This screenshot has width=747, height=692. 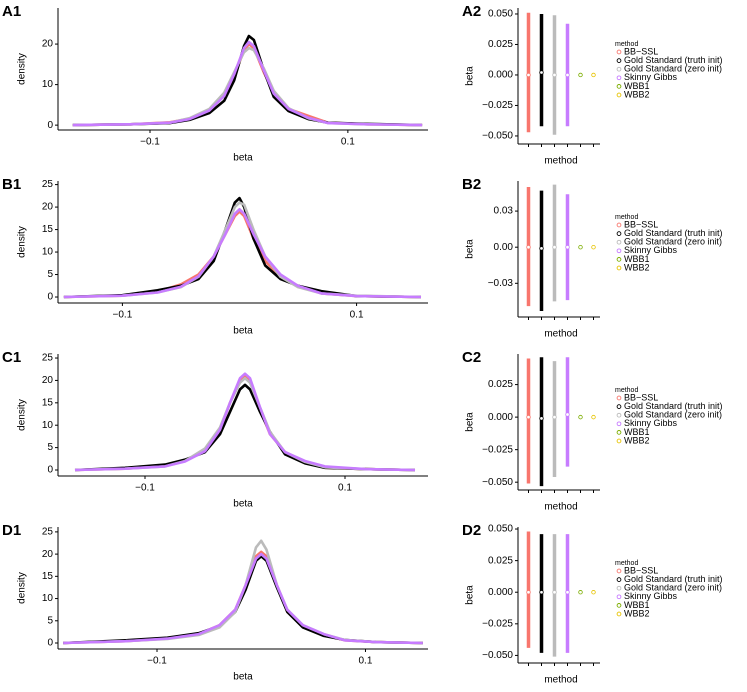 What do you see at coordinates (471, 530) in the screenshot?
I see `panel-label: D2` at bounding box center [471, 530].